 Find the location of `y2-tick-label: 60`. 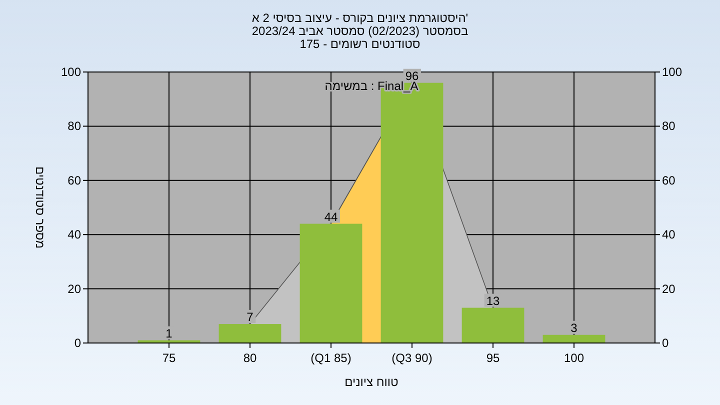

y2-tick-label: 60 is located at coordinates (669, 180).